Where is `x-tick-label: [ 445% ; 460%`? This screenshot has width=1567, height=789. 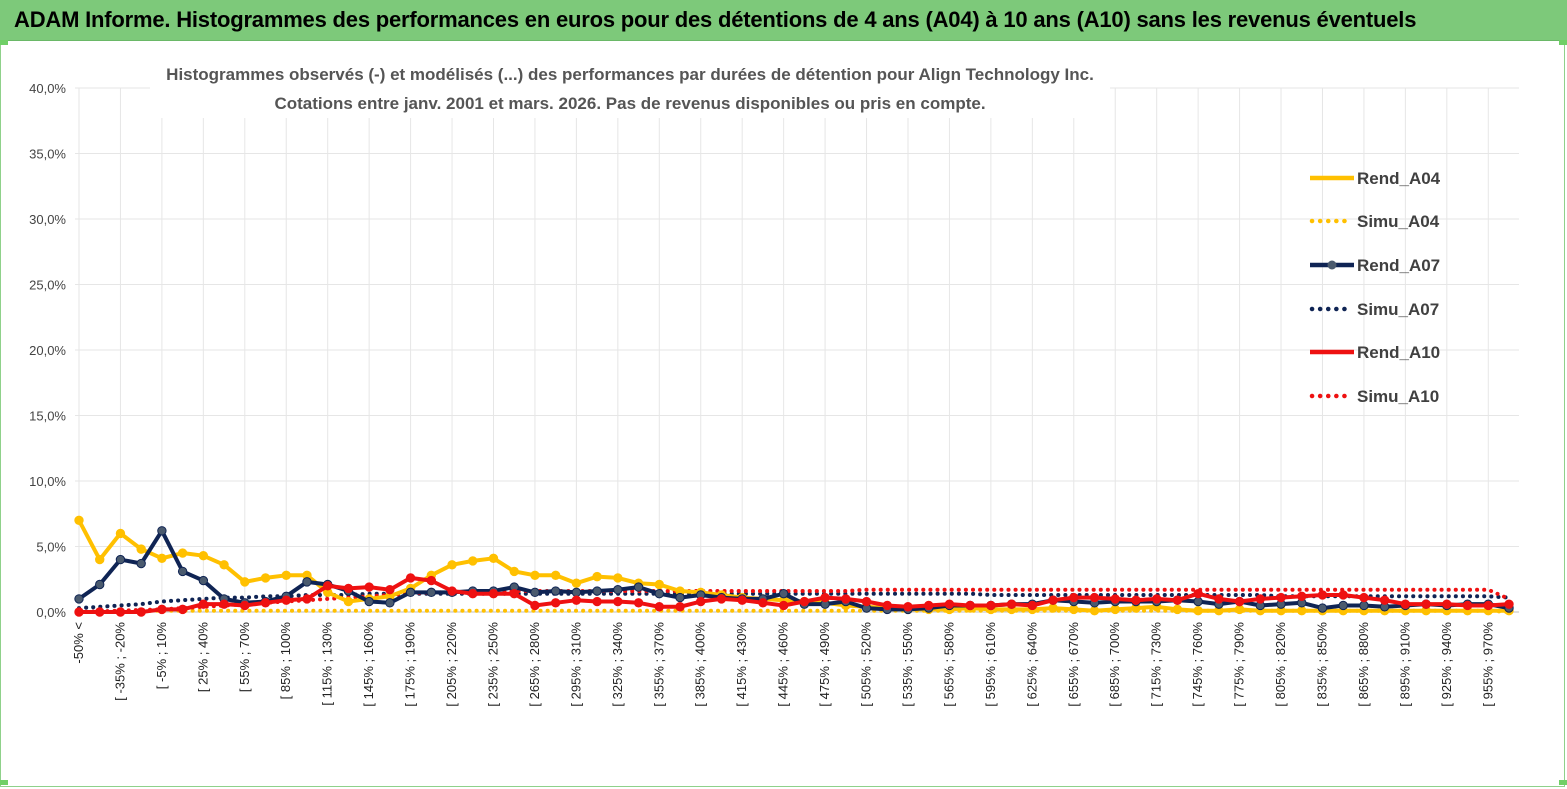
x-tick-label: [ 445% ; 460% is located at coordinates (783, 664).